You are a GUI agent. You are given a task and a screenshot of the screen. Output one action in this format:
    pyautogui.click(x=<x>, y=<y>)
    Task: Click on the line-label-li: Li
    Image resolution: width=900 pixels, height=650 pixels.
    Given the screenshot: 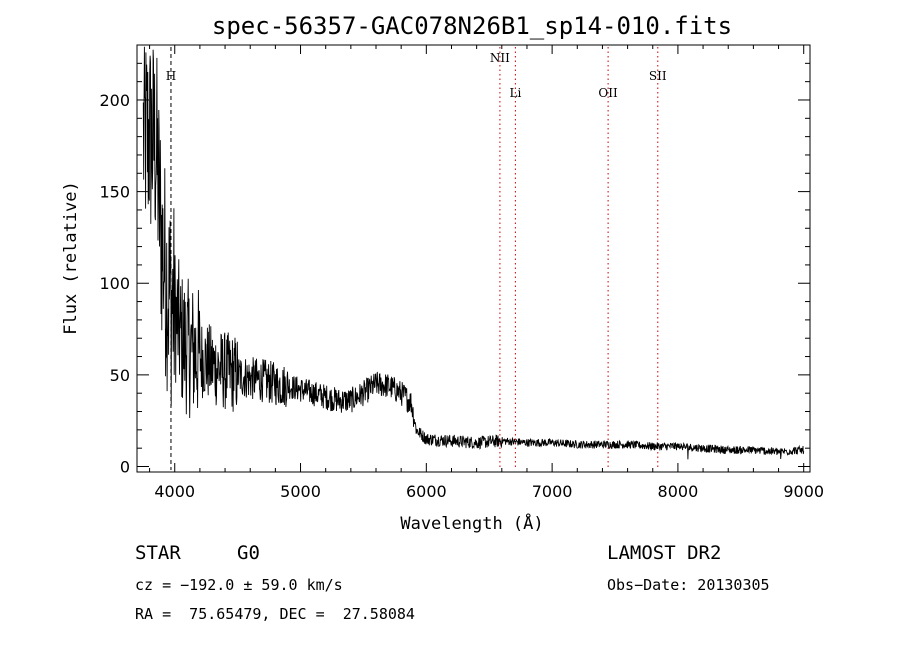 What is the action you would take?
    pyautogui.click(x=515, y=93)
    